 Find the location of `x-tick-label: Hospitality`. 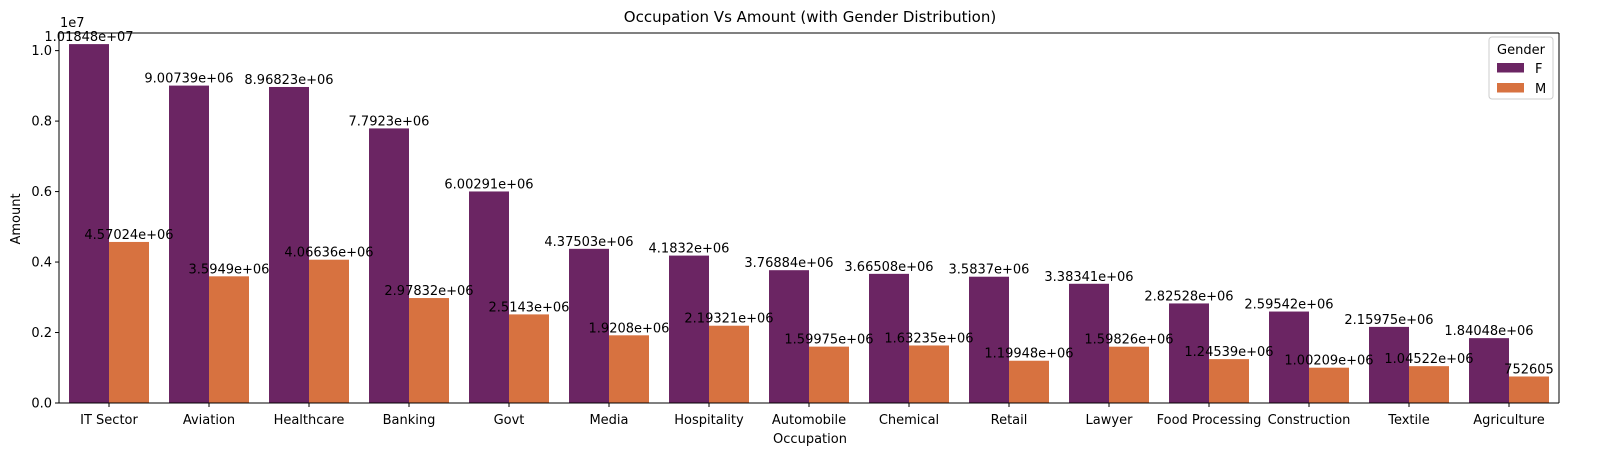

x-tick-label: Hospitality is located at coordinates (709, 420).